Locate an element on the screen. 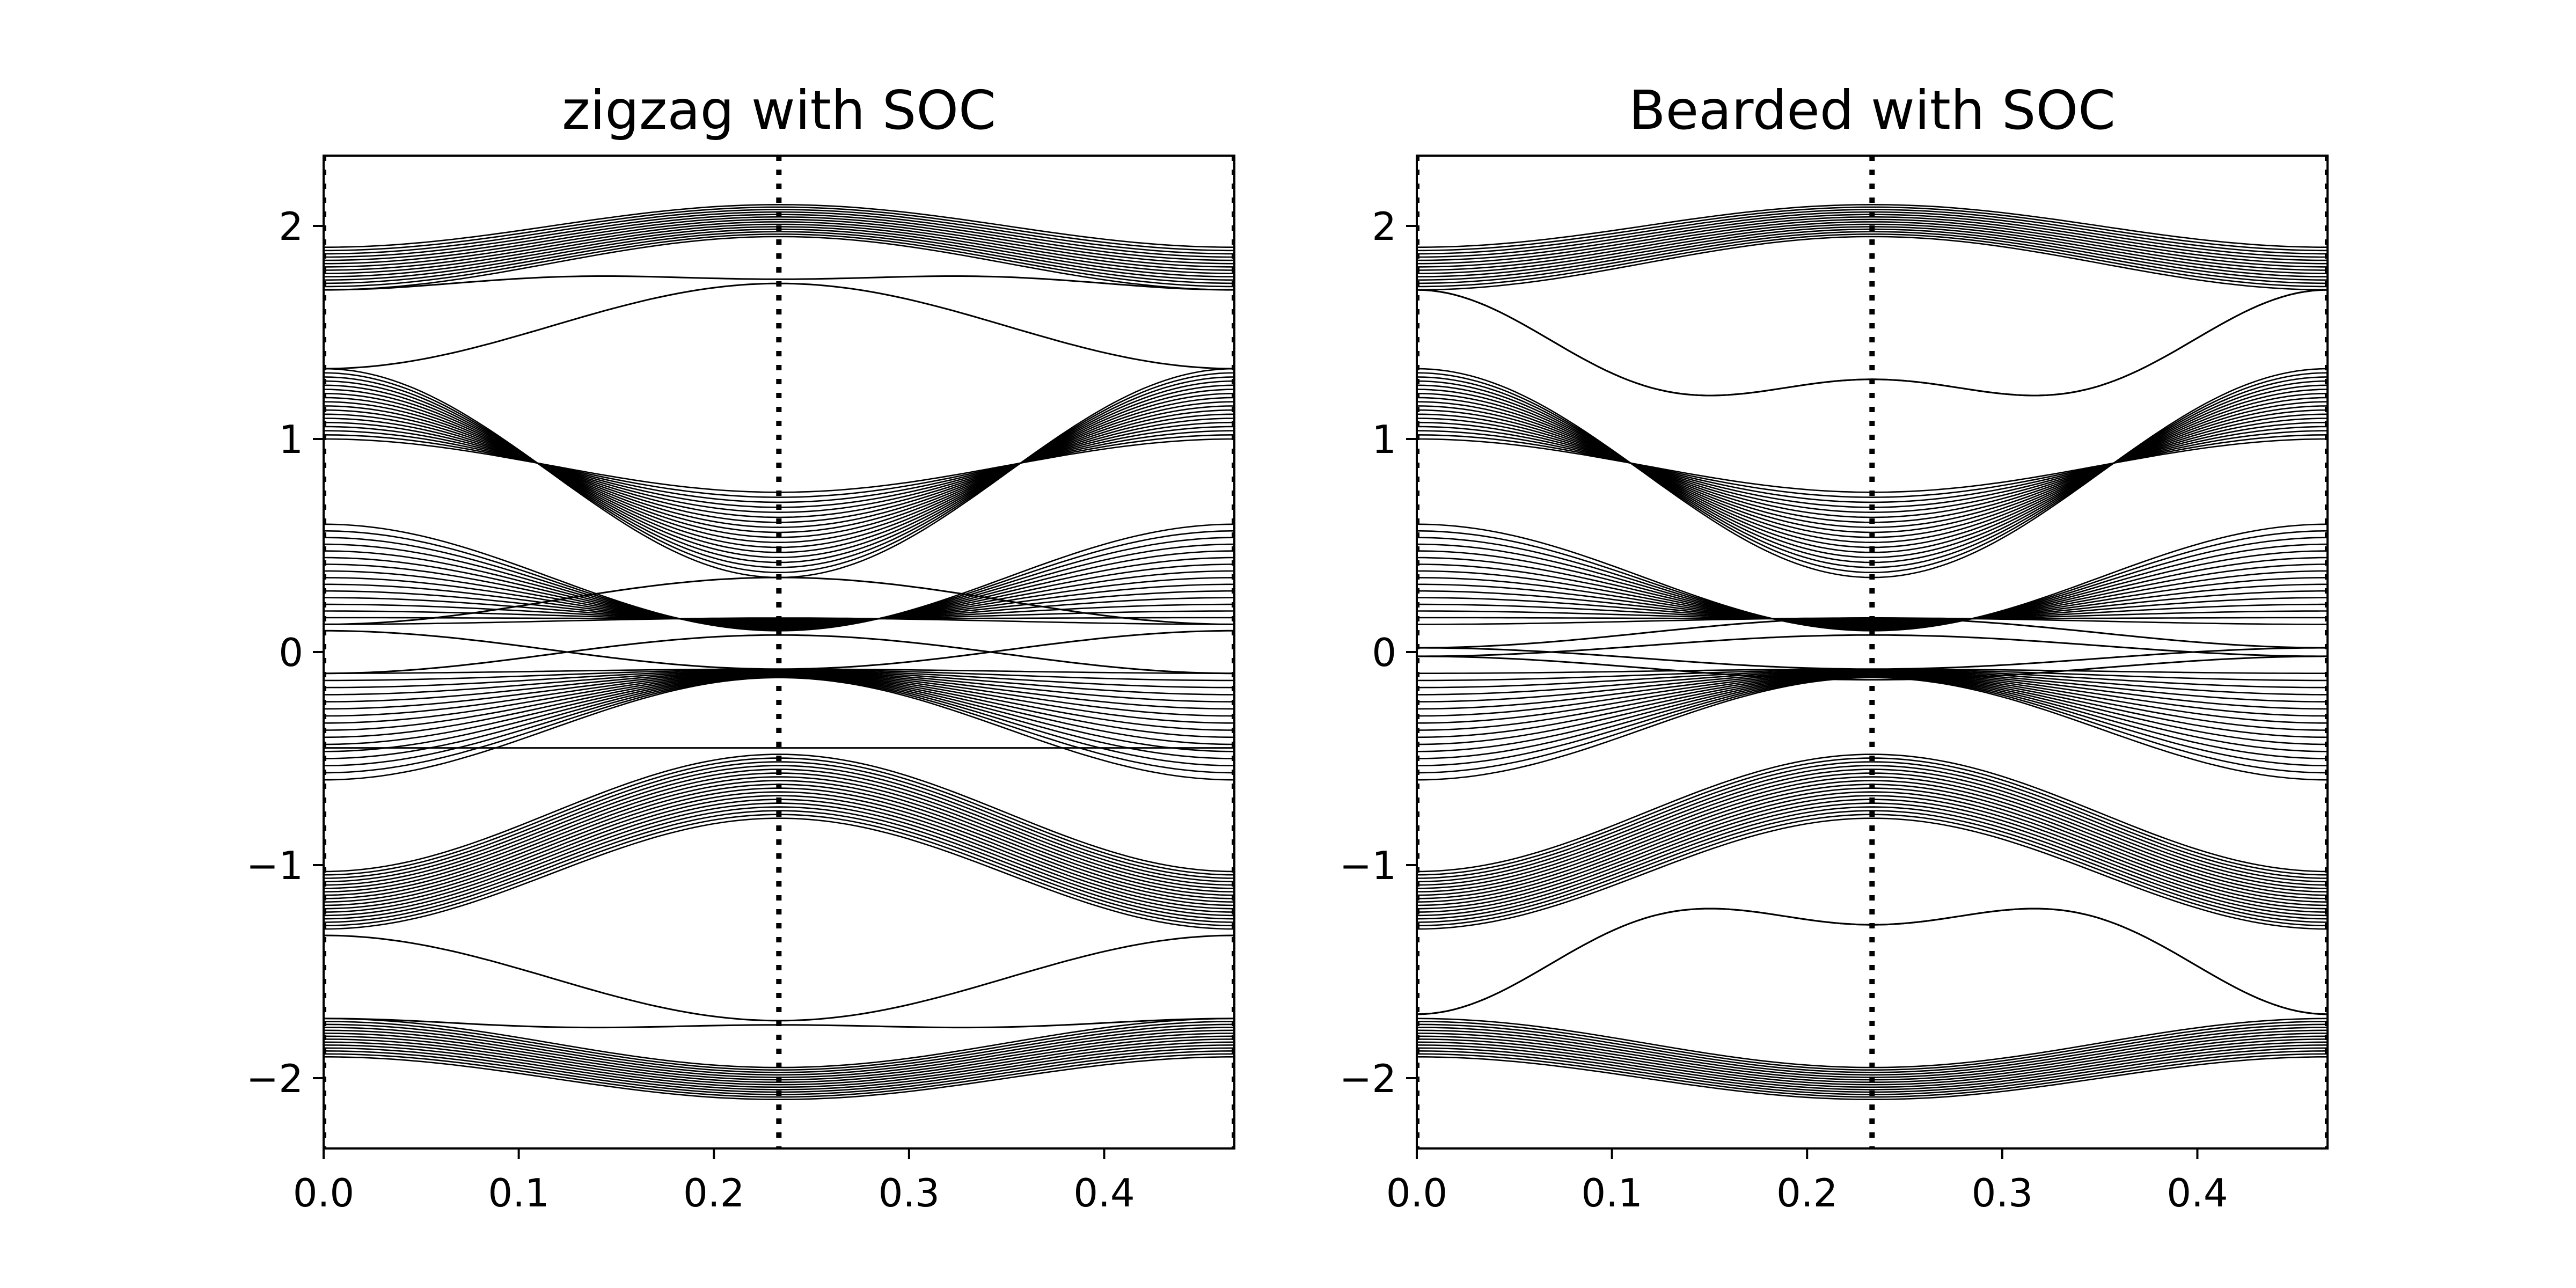 The image size is (2576, 1288). chart-title: Bearded with SOC is located at coordinates (1872, 110).